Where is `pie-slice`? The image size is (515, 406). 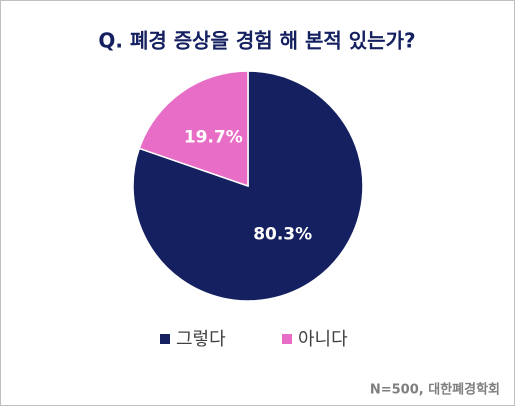
pie-slice is located at coordinates (193, 129).